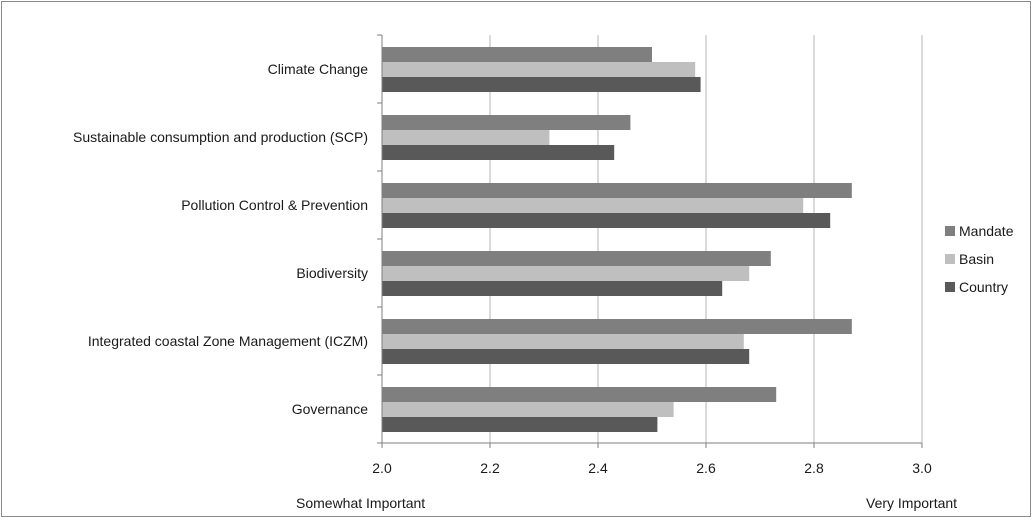 The image size is (1034, 520). What do you see at coordinates (332, 273) in the screenshot?
I see `category-label: Biodiversity` at bounding box center [332, 273].